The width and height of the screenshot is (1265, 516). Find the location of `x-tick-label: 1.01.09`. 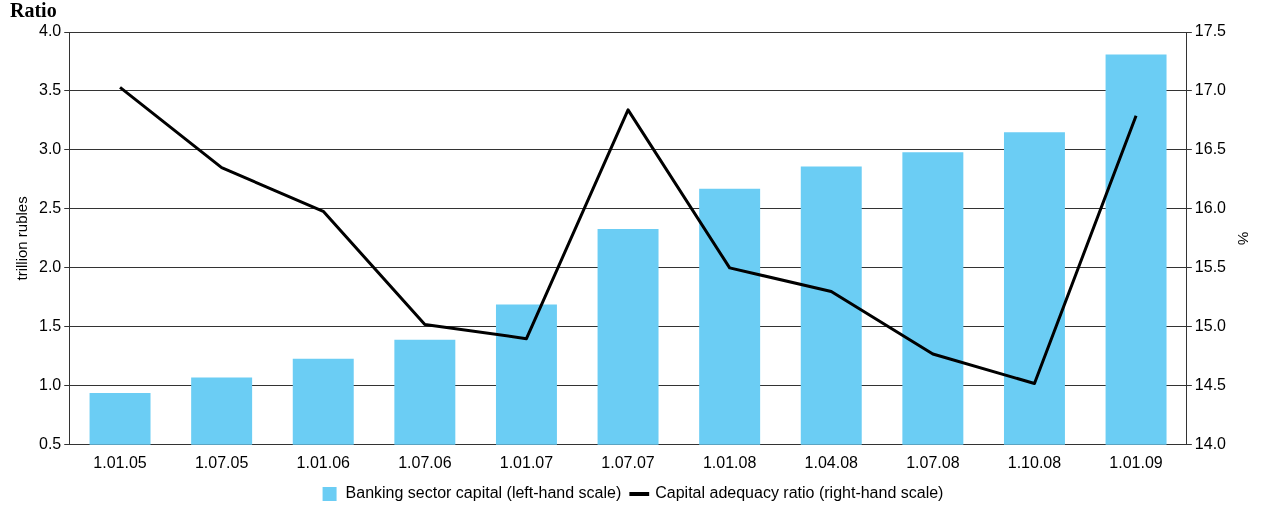

x-tick-label: 1.01.09 is located at coordinates (1136, 462).